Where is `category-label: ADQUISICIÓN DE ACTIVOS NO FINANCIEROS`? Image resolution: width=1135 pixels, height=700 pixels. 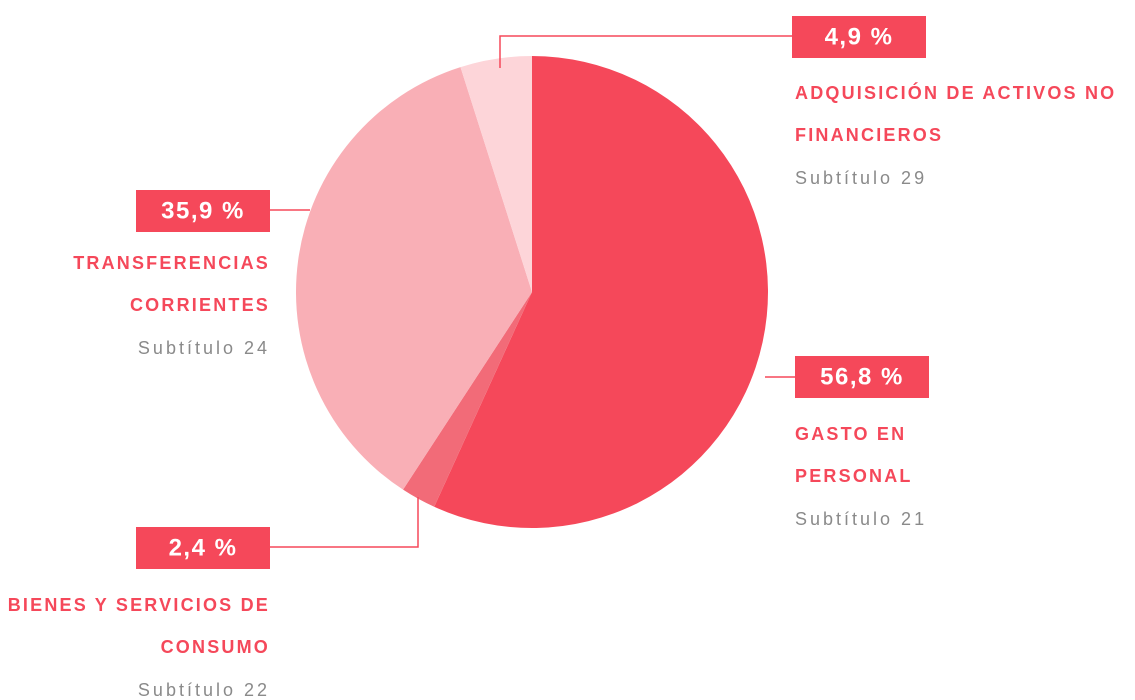 category-label: ADQUISICIÓN DE ACTIVOS NO FINANCIEROS is located at coordinates (956, 114).